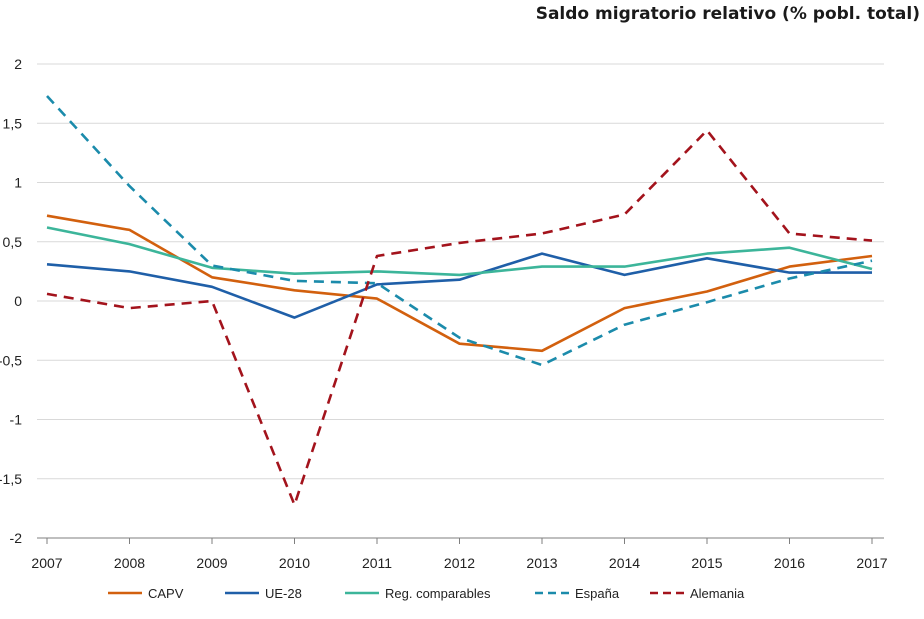  Describe the element at coordinates (11, 360) in the screenshot. I see `y-tick-label: -0,5` at that location.